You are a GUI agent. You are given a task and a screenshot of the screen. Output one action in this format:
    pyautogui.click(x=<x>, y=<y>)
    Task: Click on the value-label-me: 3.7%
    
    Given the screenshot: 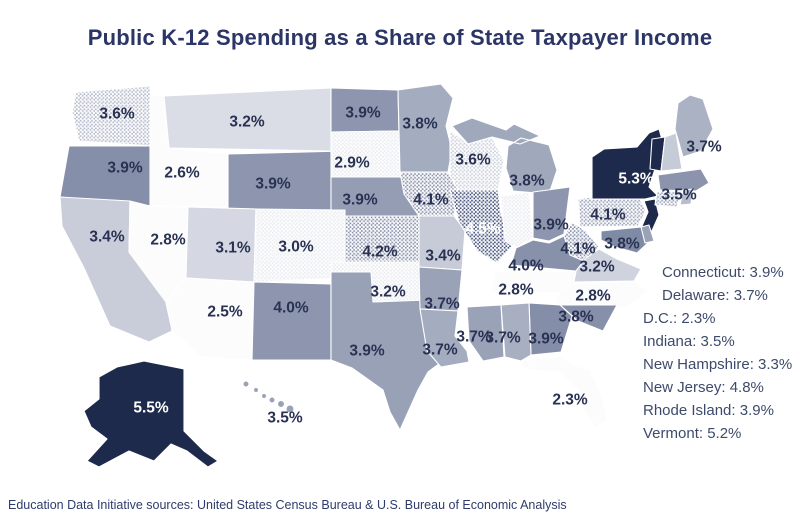 What is the action you would take?
    pyautogui.click(x=704, y=147)
    